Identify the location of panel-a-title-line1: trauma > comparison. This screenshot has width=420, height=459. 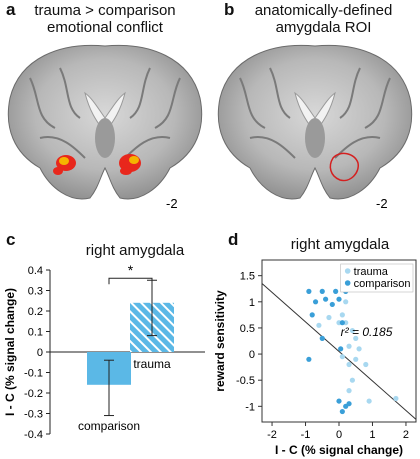
(105, 10).